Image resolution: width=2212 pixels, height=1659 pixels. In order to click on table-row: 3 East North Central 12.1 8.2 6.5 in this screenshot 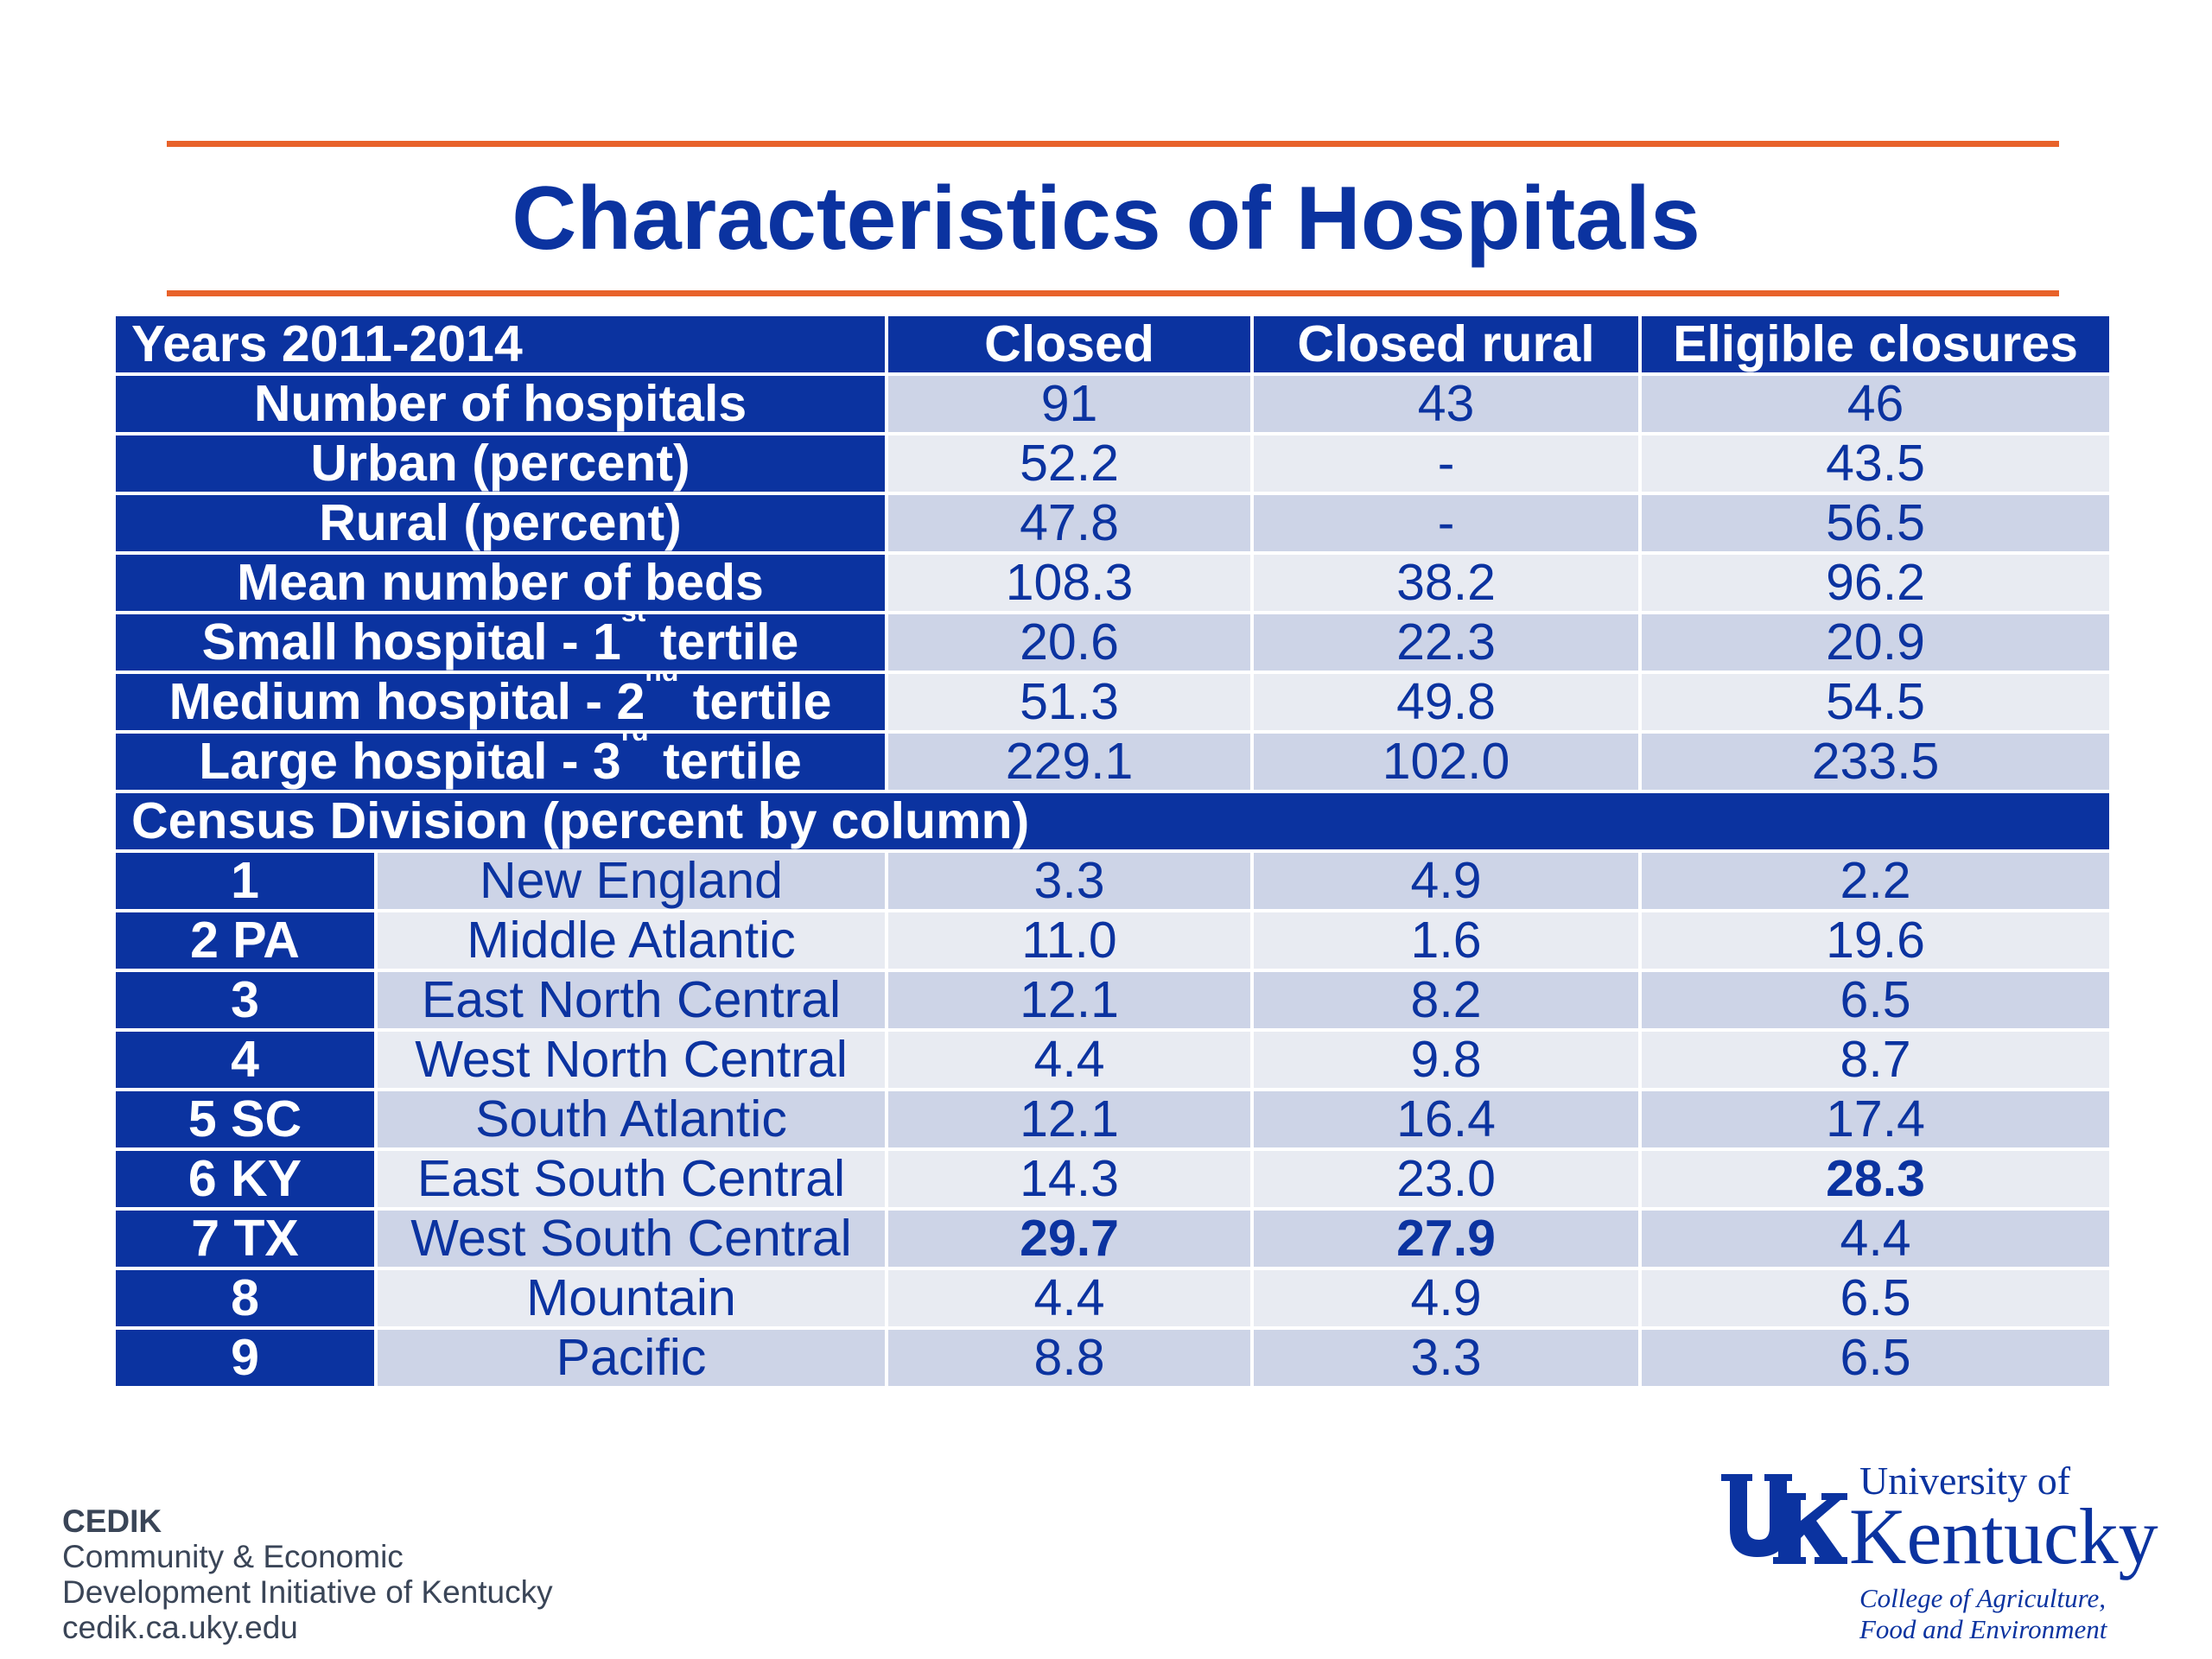, I will do `click(1112, 1000)`.